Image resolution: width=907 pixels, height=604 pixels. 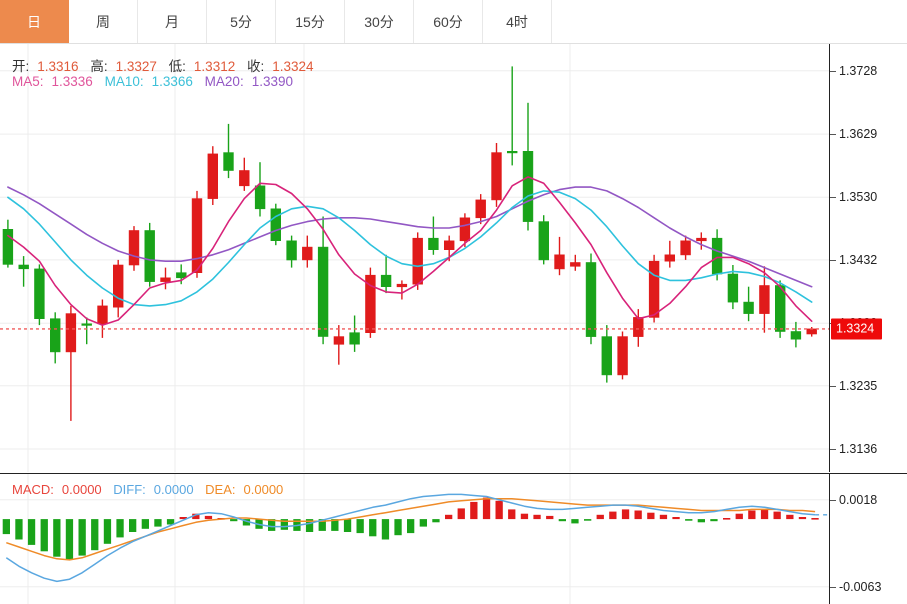 I want to click on tab-label: 4时, so click(x=517, y=21).